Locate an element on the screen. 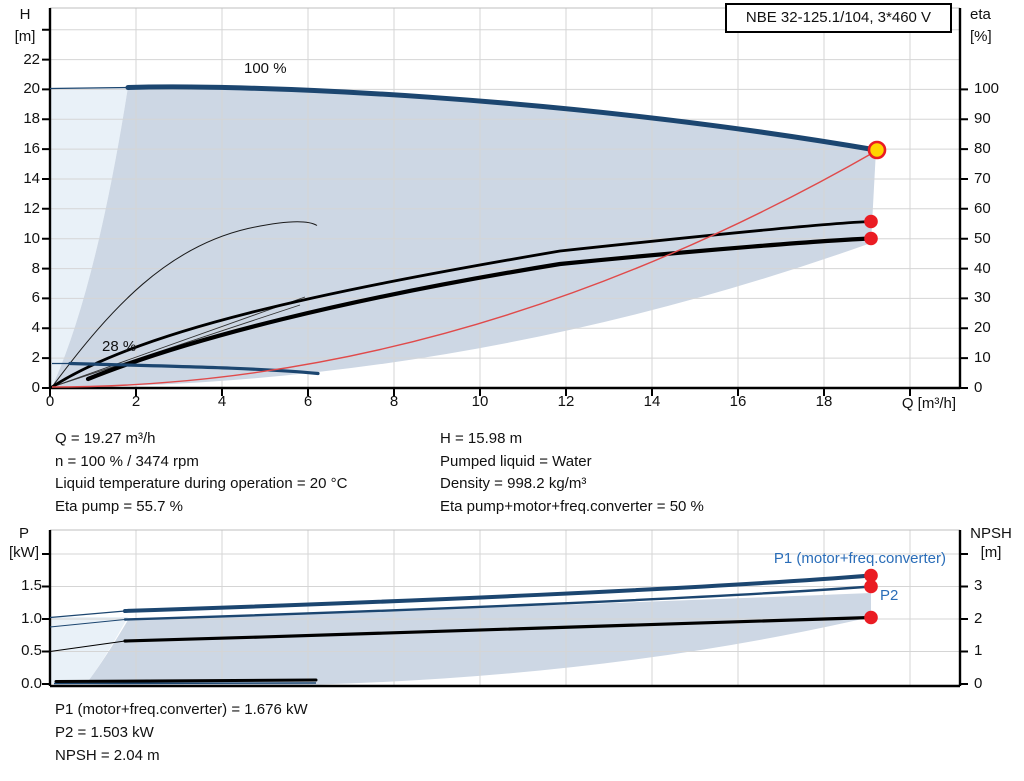  p2-end-marker is located at coordinates (871, 586).